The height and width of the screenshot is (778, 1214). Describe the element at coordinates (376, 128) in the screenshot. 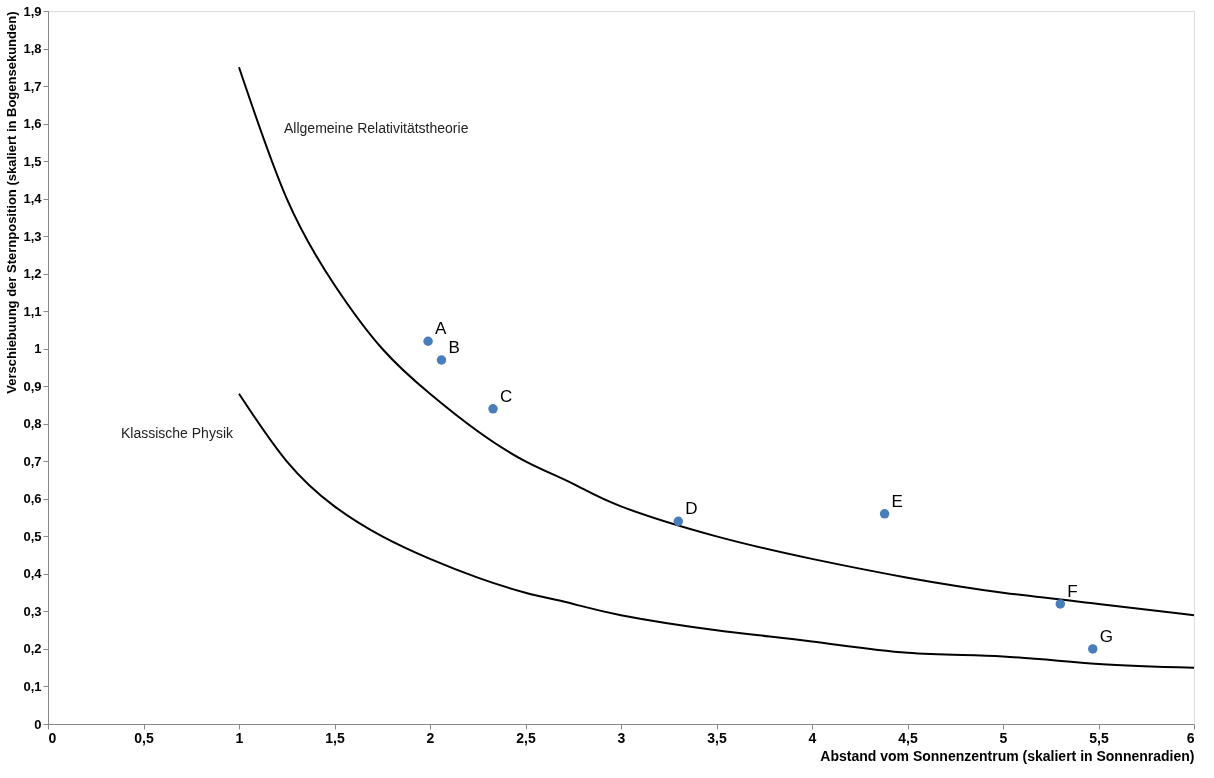

I see `series-label: Allgemeine Relativitätstheorie` at that location.